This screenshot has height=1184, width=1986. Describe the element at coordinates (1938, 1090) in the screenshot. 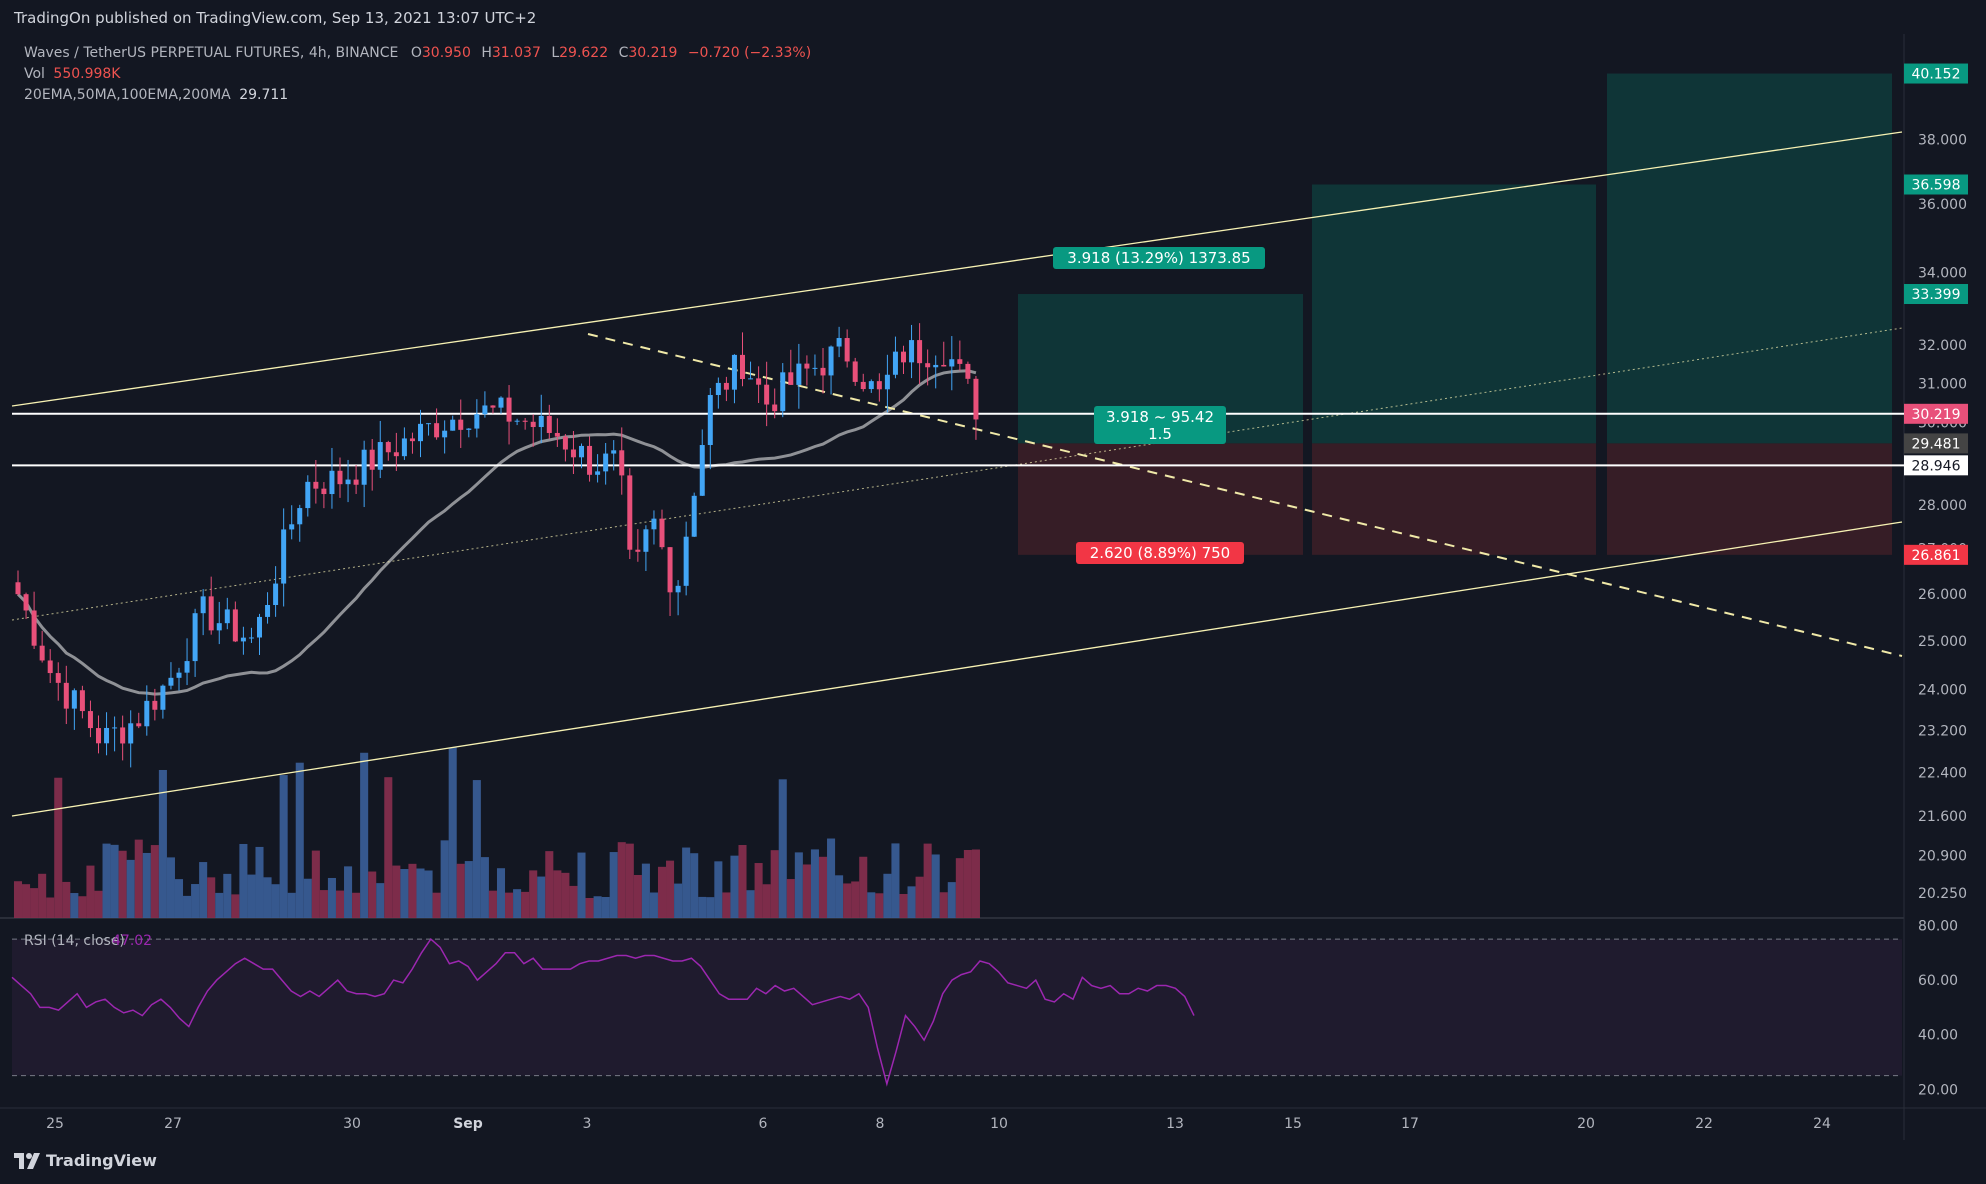

I see `rsi-tick-label: 20.00` at that location.